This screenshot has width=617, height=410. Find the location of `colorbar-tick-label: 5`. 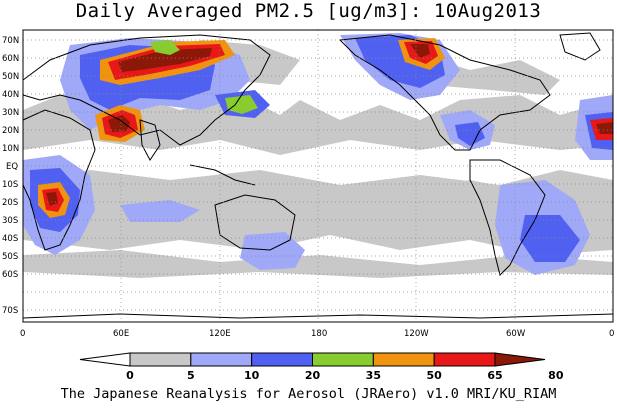

colorbar-tick-label: 5 is located at coordinates (191, 375).